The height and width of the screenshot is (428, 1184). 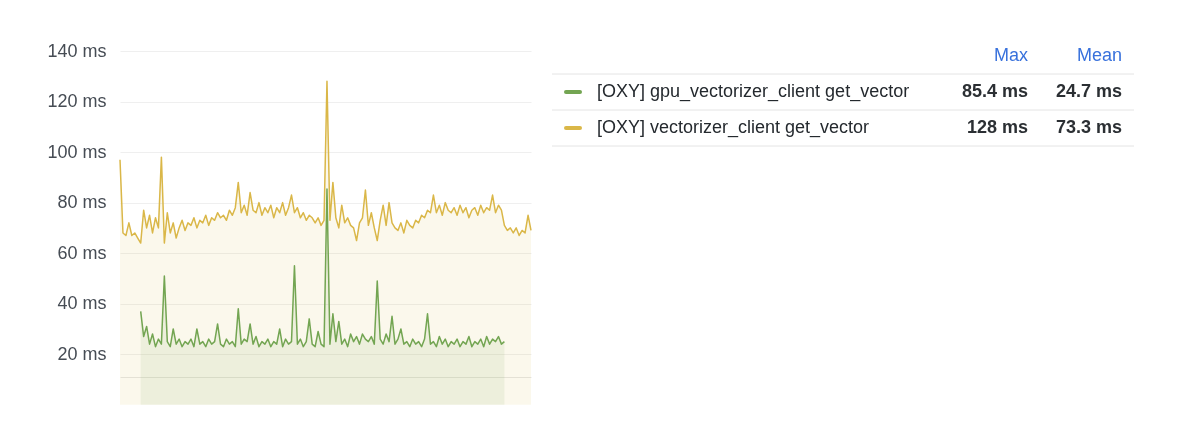 I want to click on y-tick-label: 100 ms, so click(x=77, y=151).